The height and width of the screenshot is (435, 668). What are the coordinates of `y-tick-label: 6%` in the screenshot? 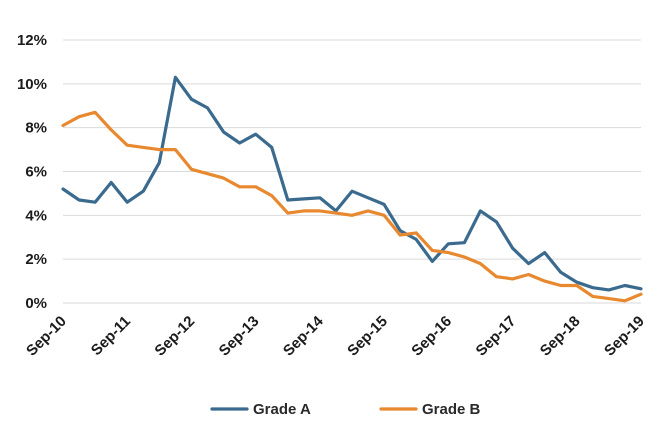 It's located at (36, 172).